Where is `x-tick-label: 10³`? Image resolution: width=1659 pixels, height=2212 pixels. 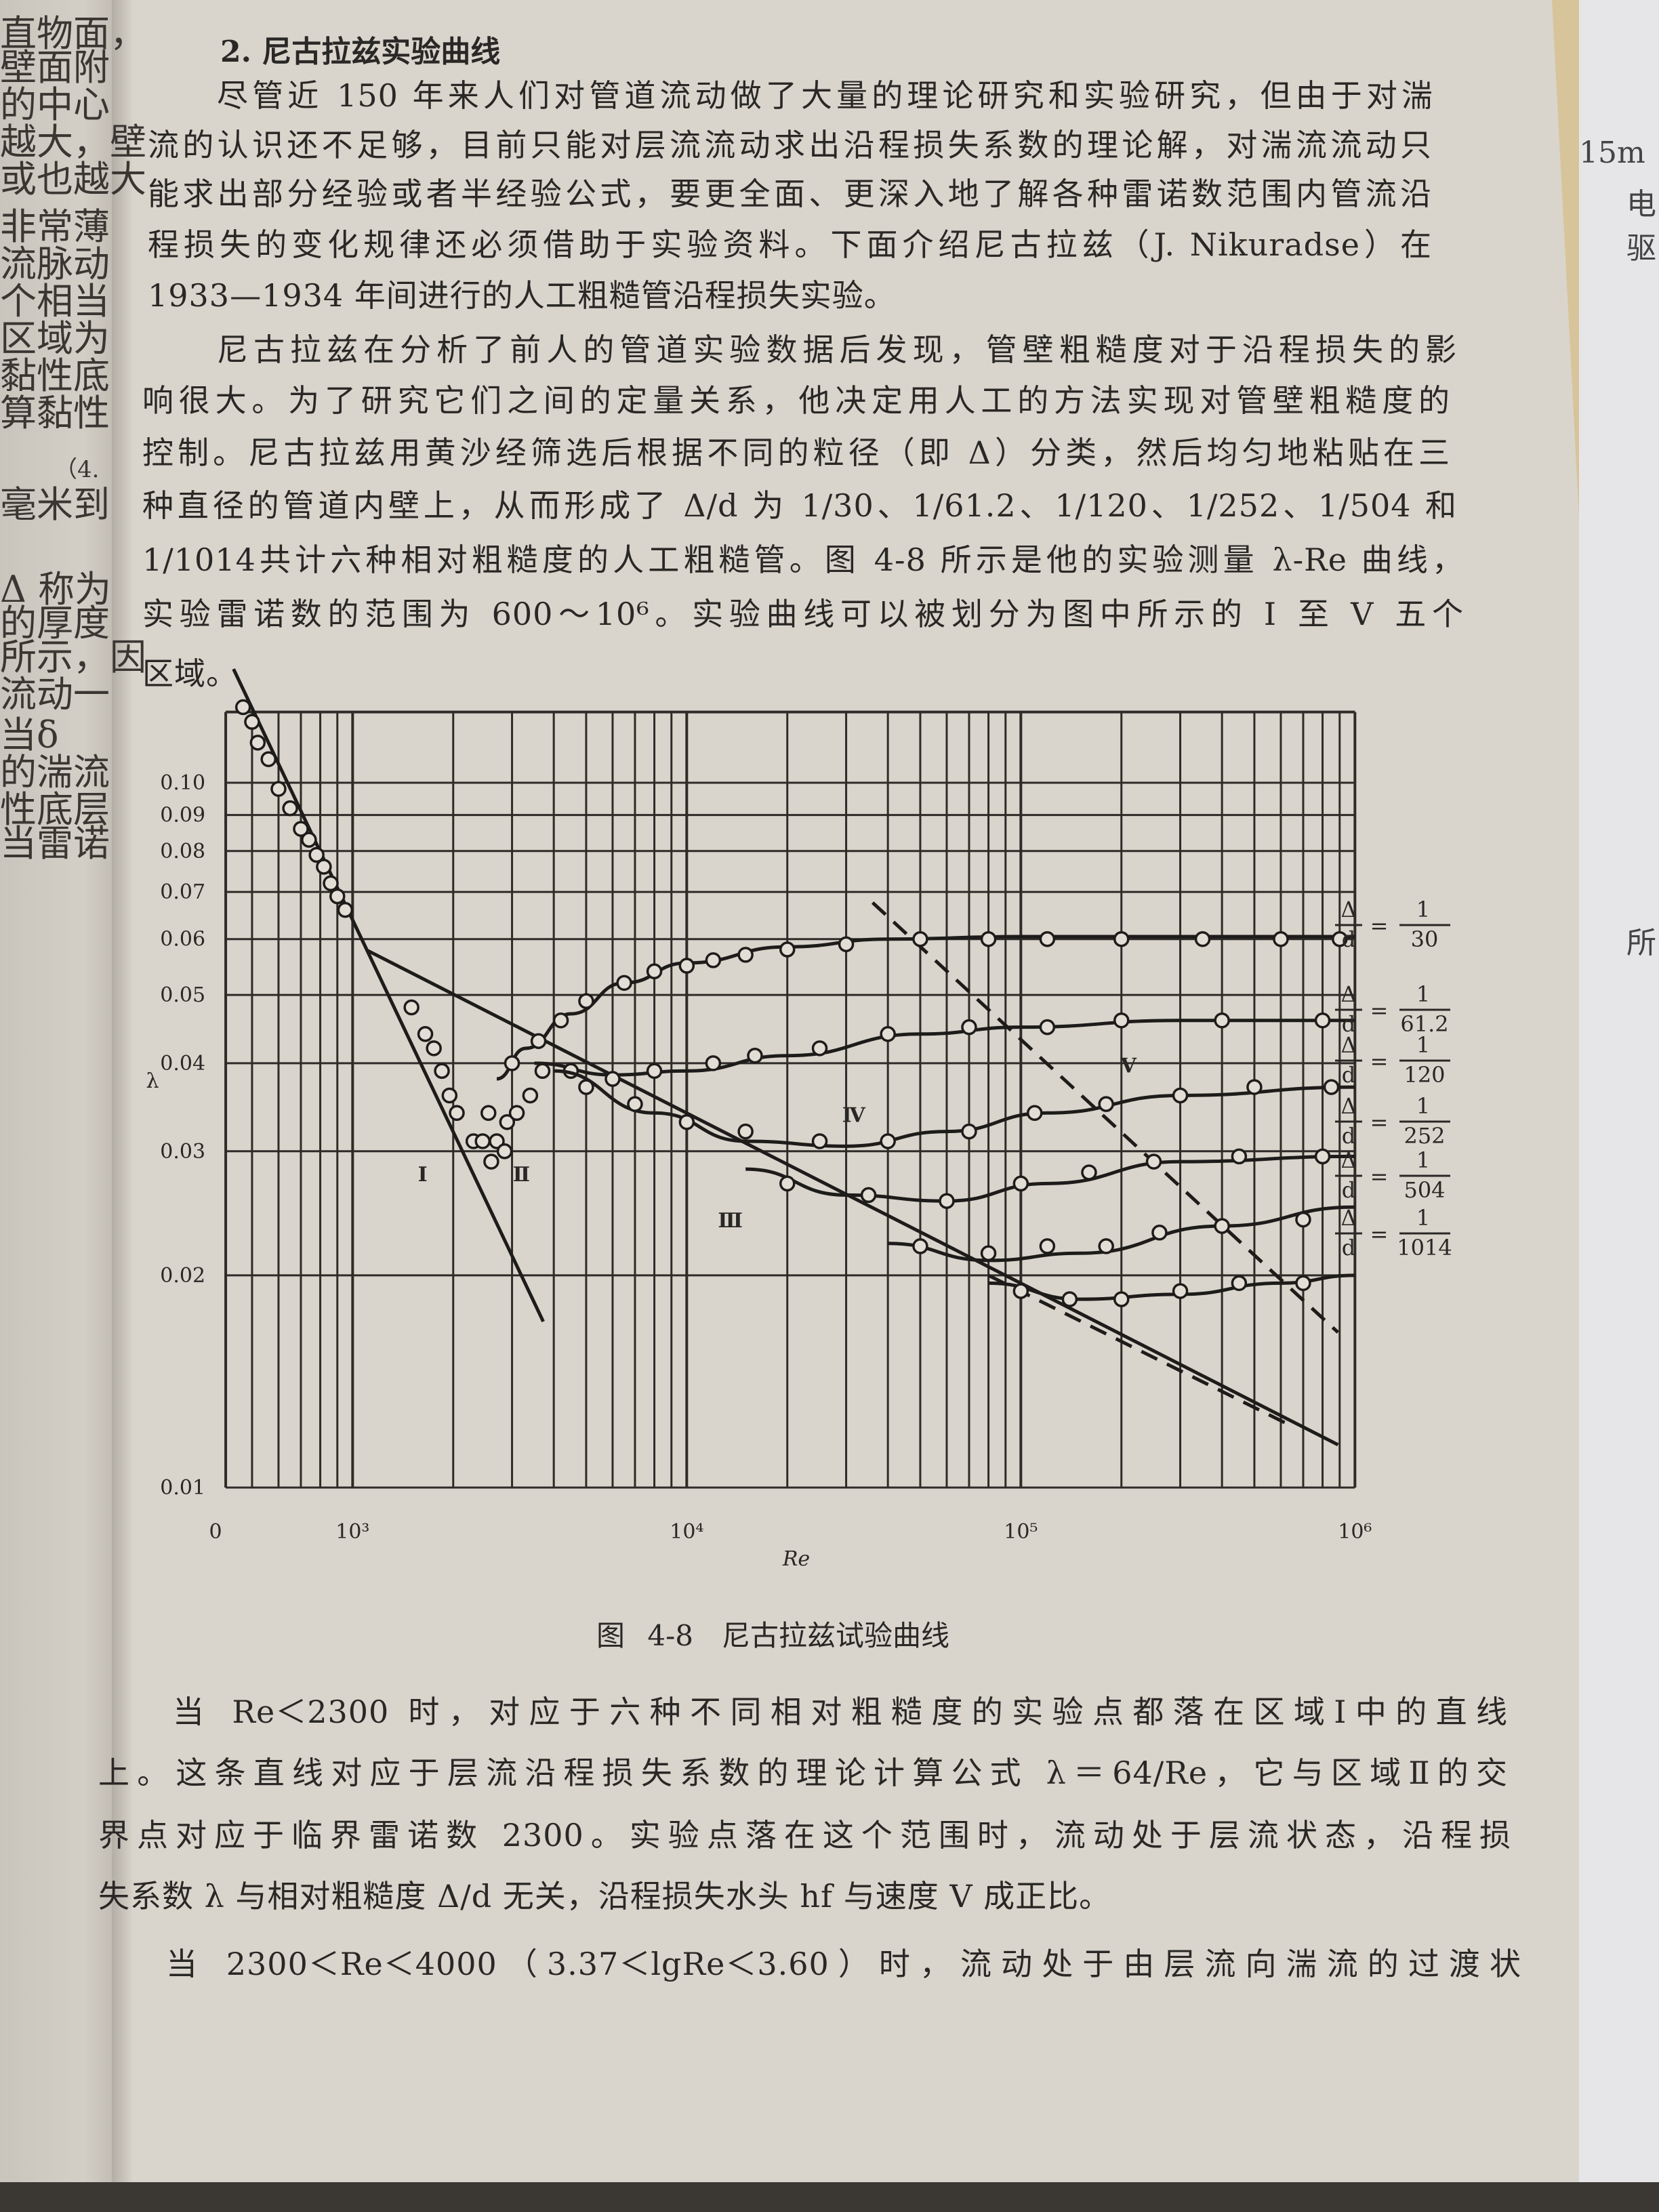
x-tick-label: 10³ is located at coordinates (352, 1532).